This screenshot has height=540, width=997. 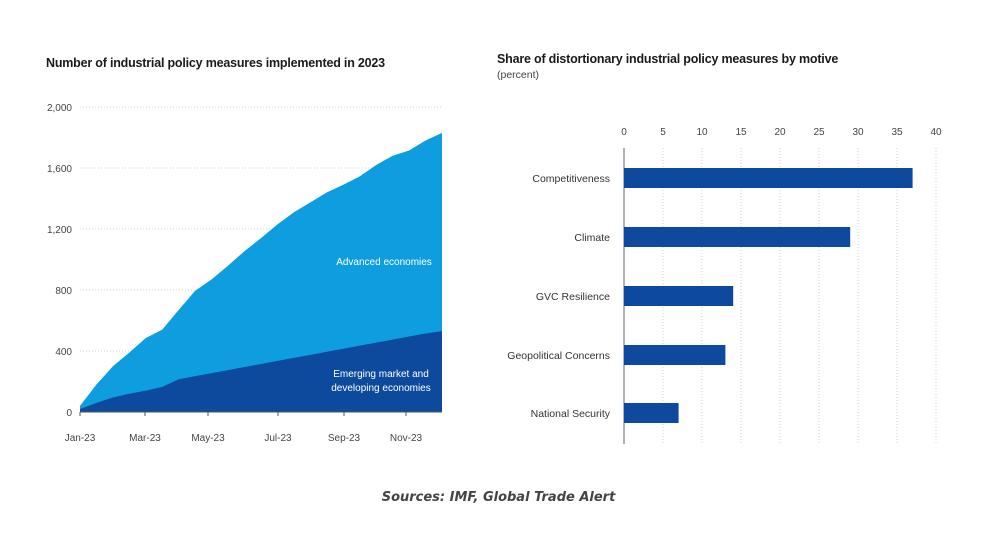 What do you see at coordinates (624, 132) in the screenshot?
I see `x-tick-label: 0` at bounding box center [624, 132].